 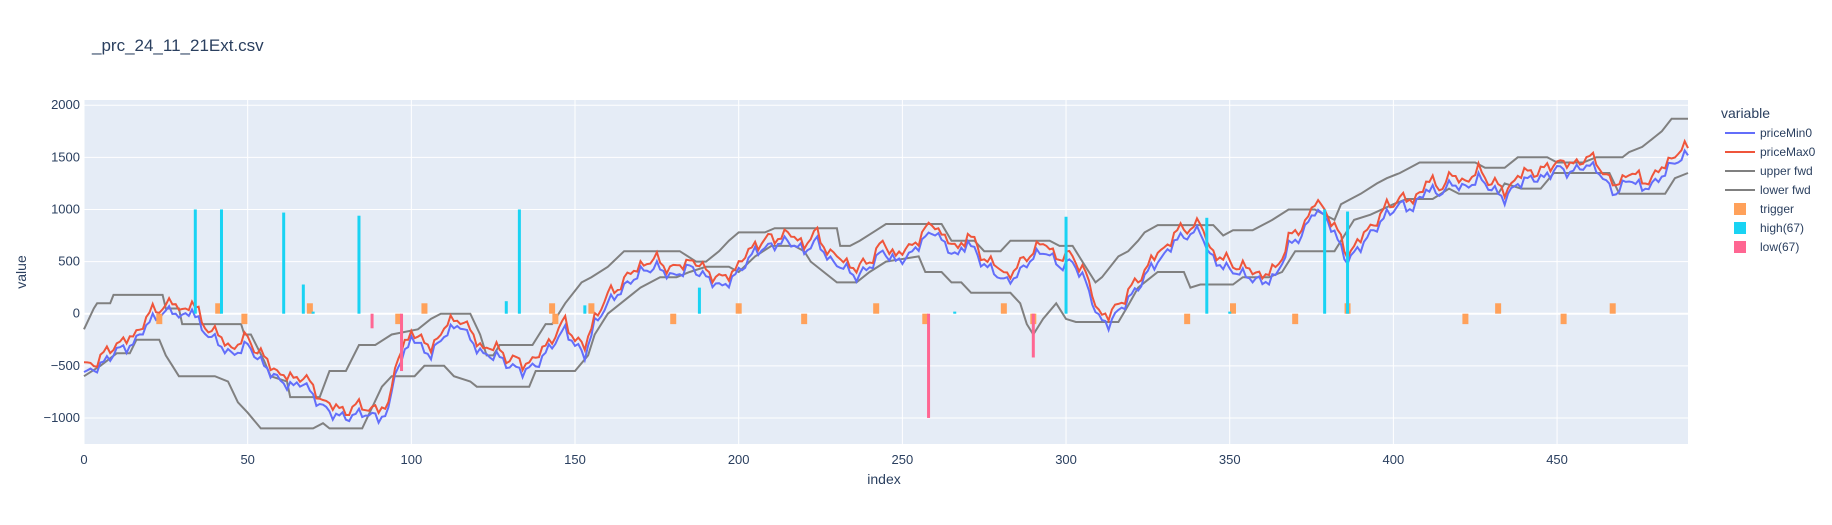 What do you see at coordinates (739, 459) in the screenshot?
I see `x-tick-label: 200` at bounding box center [739, 459].